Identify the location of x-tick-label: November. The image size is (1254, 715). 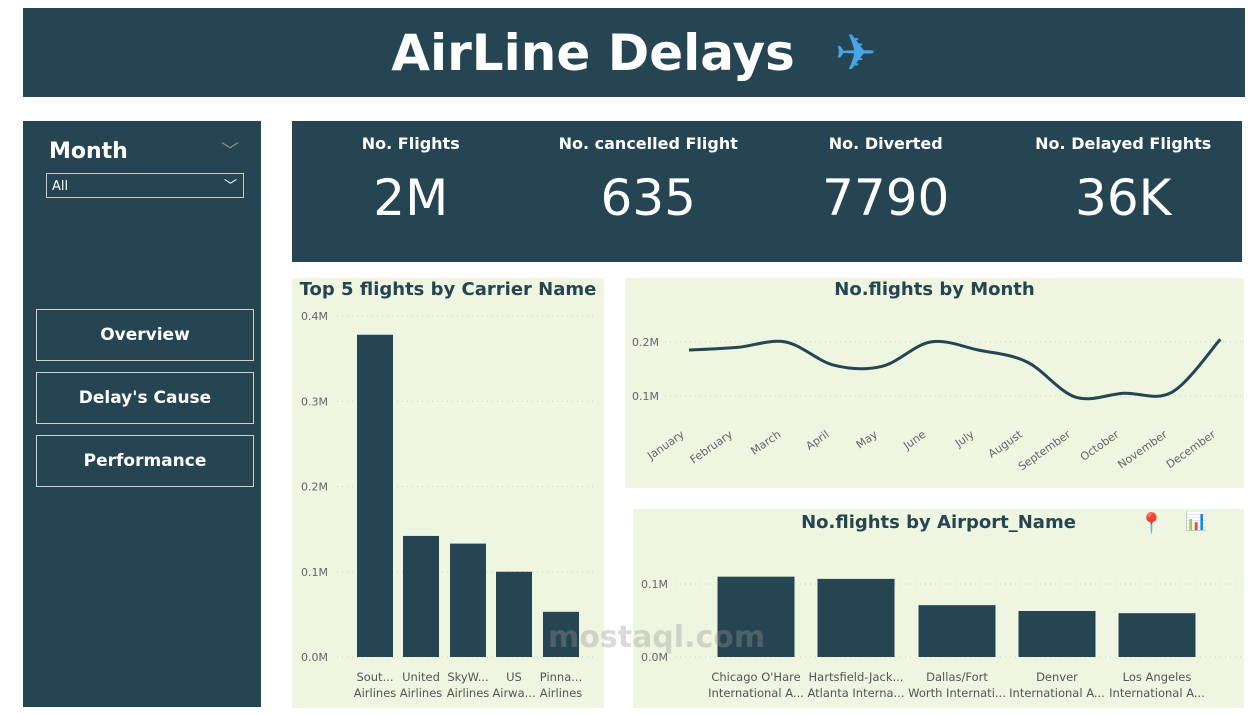
(1142, 450).